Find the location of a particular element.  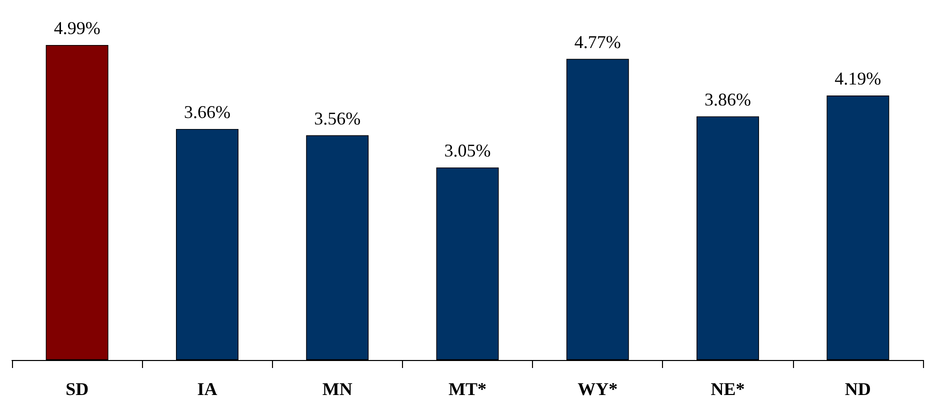

data-label: 4.77% is located at coordinates (597, 42).